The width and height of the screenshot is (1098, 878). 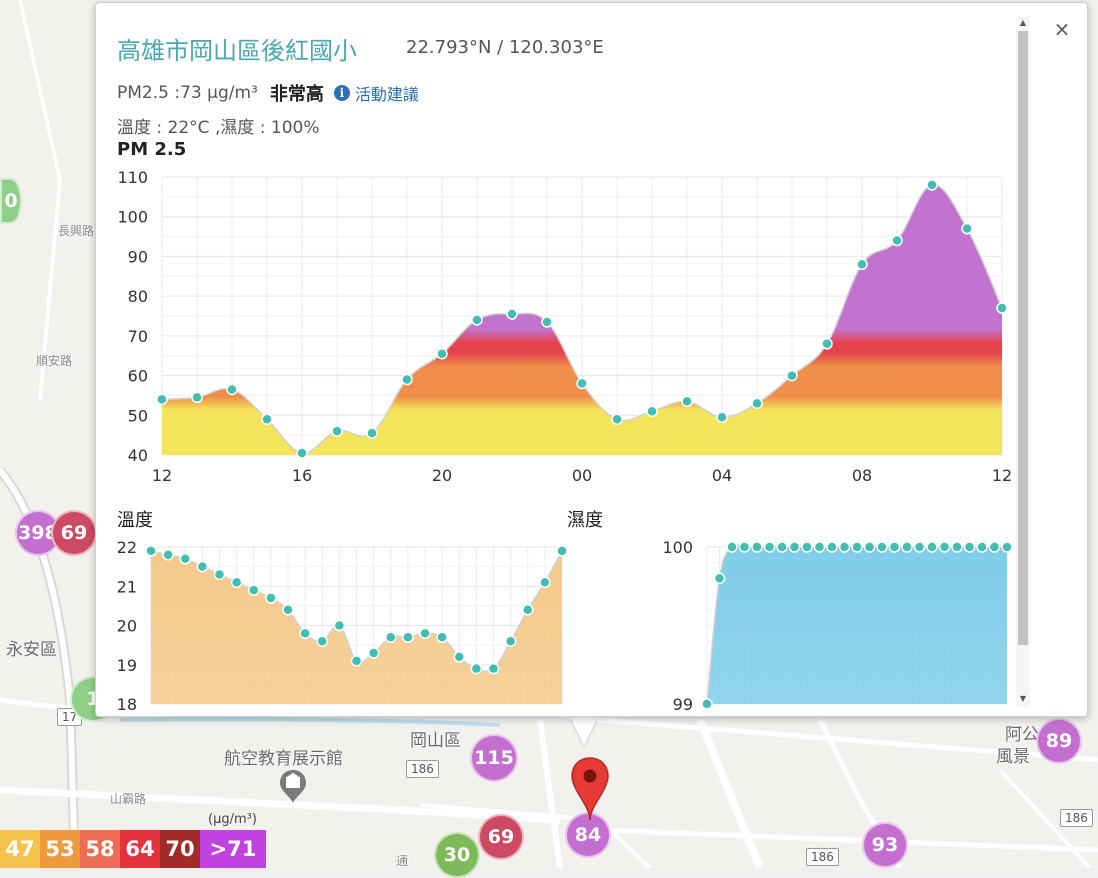 What do you see at coordinates (283, 759) in the screenshot?
I see `map-place-label: 航空教育展示館` at bounding box center [283, 759].